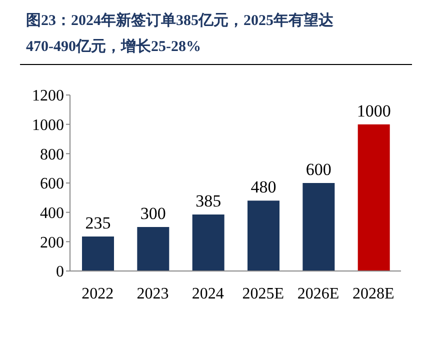  I want to click on data-label: 1000, so click(373, 110).